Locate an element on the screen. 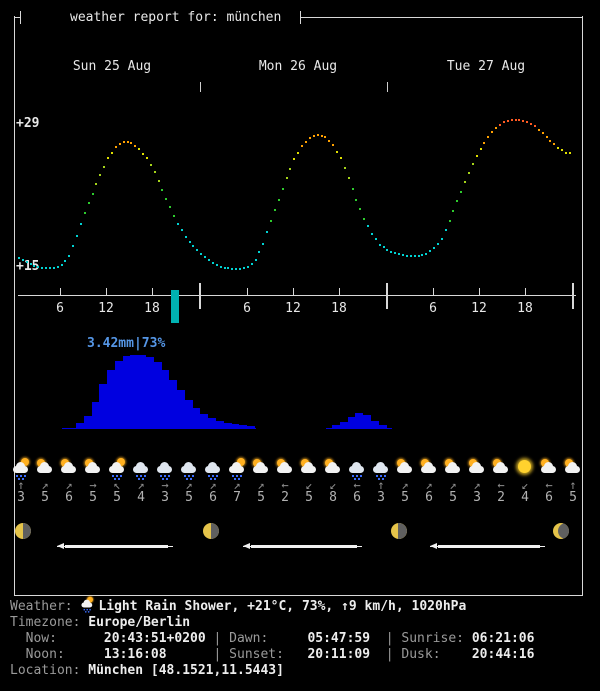 Image resolution: width=600 pixels, height=691 pixels. wind-direction-arrow: ↑ is located at coordinates (21, 485).